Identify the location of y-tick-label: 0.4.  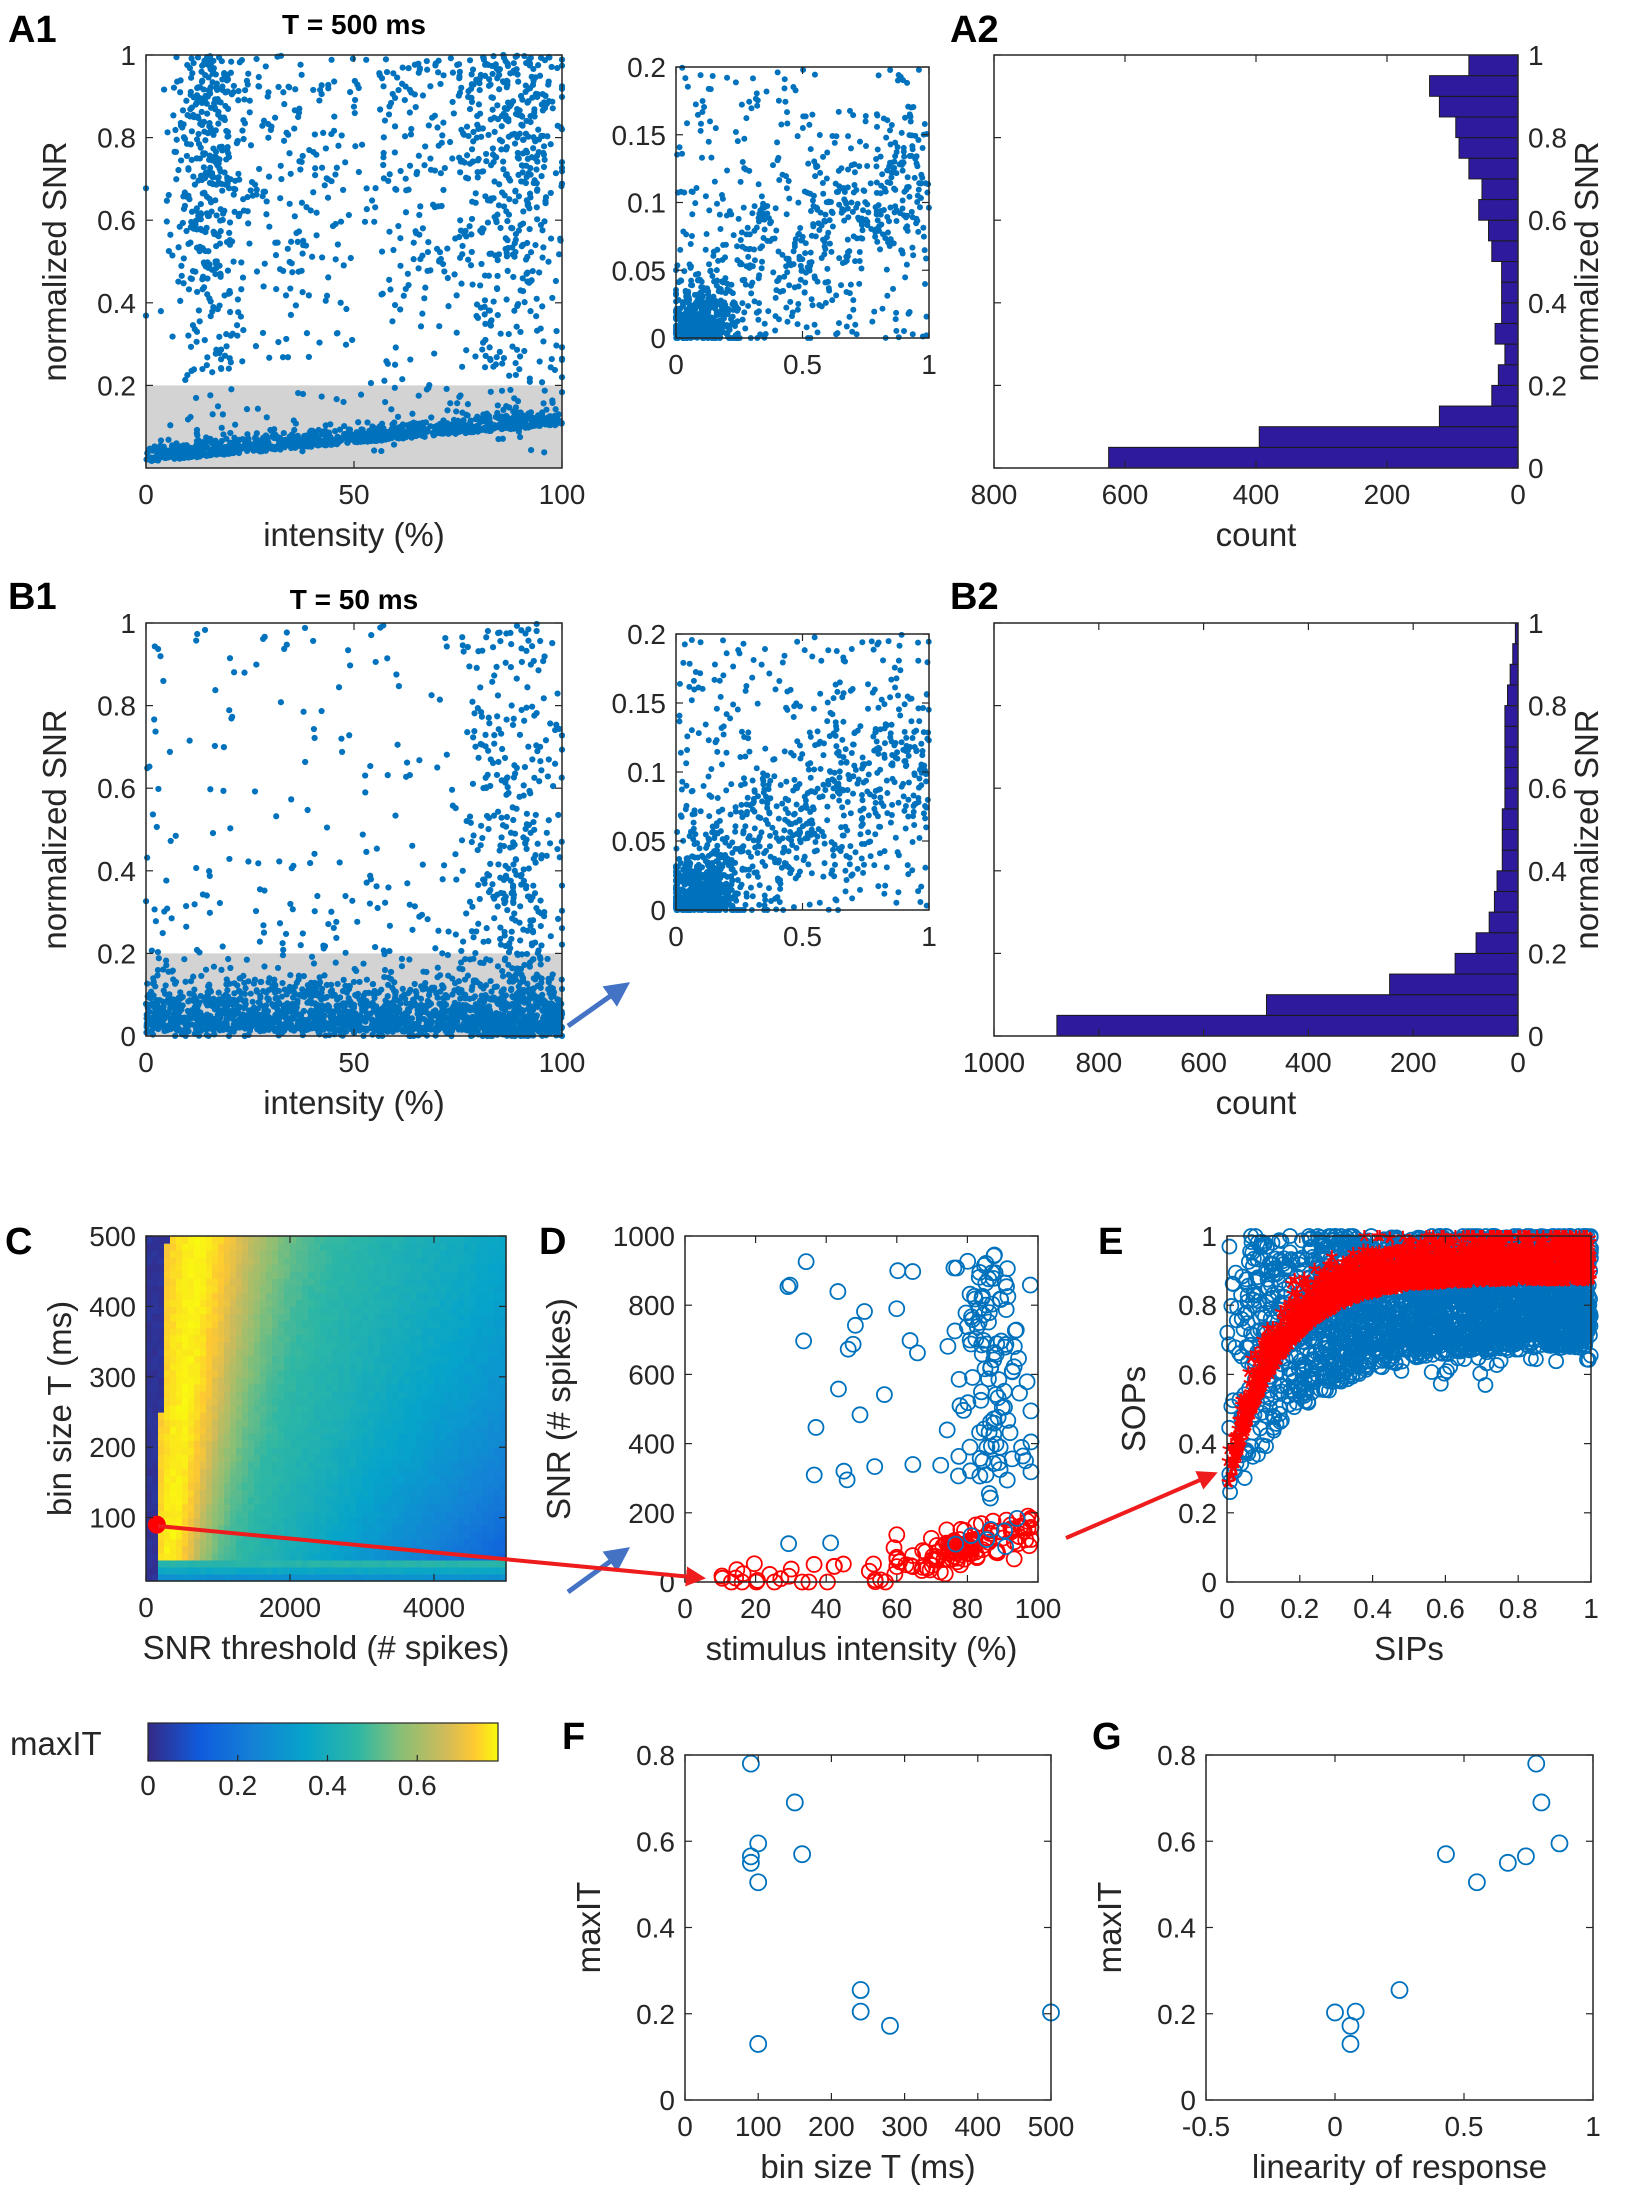
(1547, 303).